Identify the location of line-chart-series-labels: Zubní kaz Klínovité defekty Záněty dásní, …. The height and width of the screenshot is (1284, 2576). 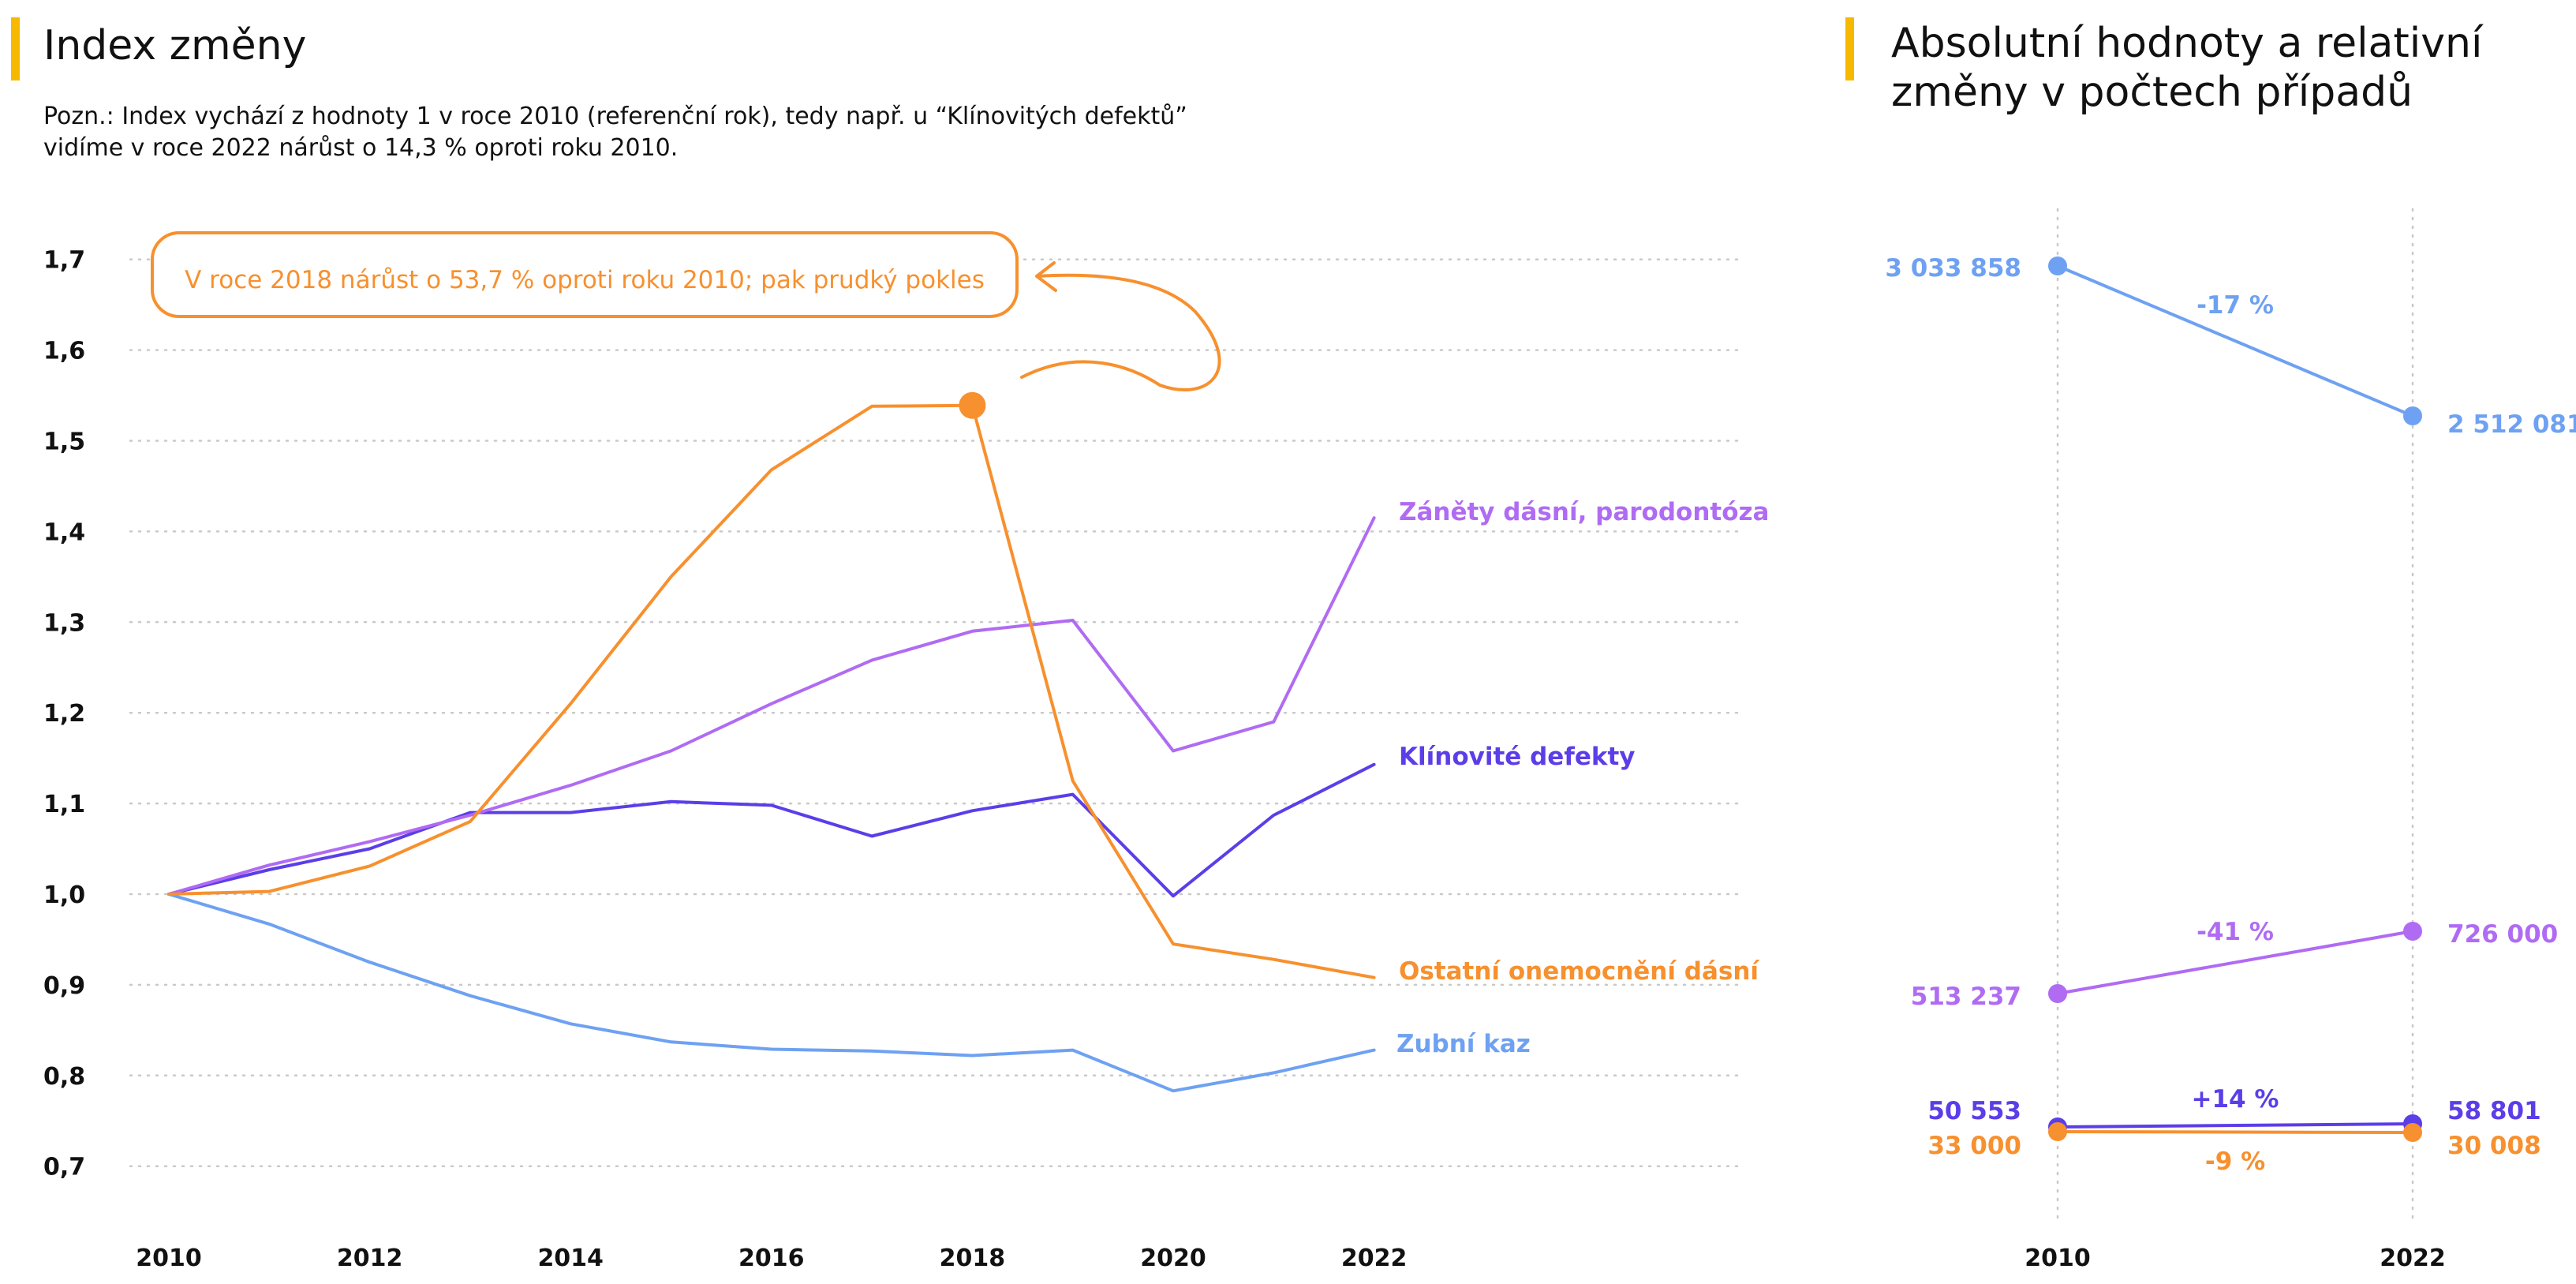
(1582, 778).